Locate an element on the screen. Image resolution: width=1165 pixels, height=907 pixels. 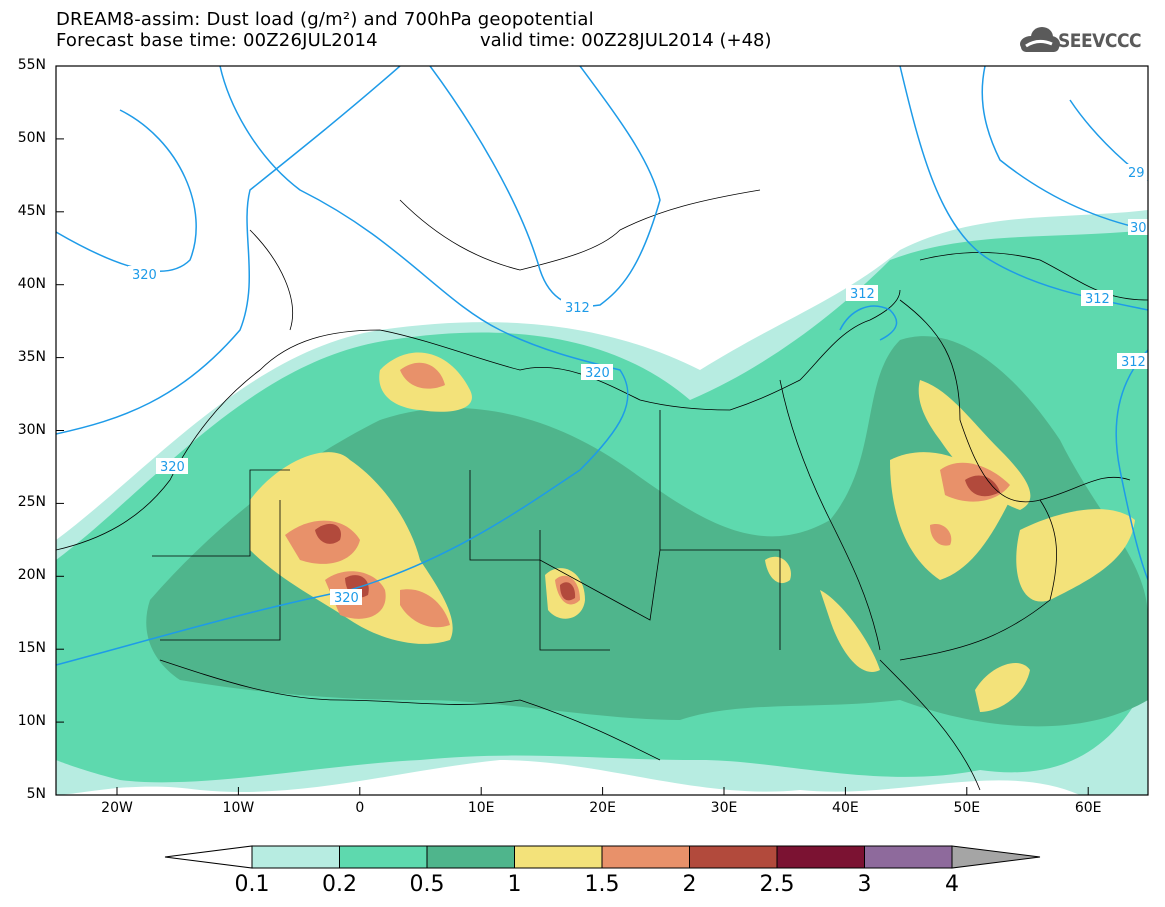
colorbar-label: 0.5 is located at coordinates (427, 884).